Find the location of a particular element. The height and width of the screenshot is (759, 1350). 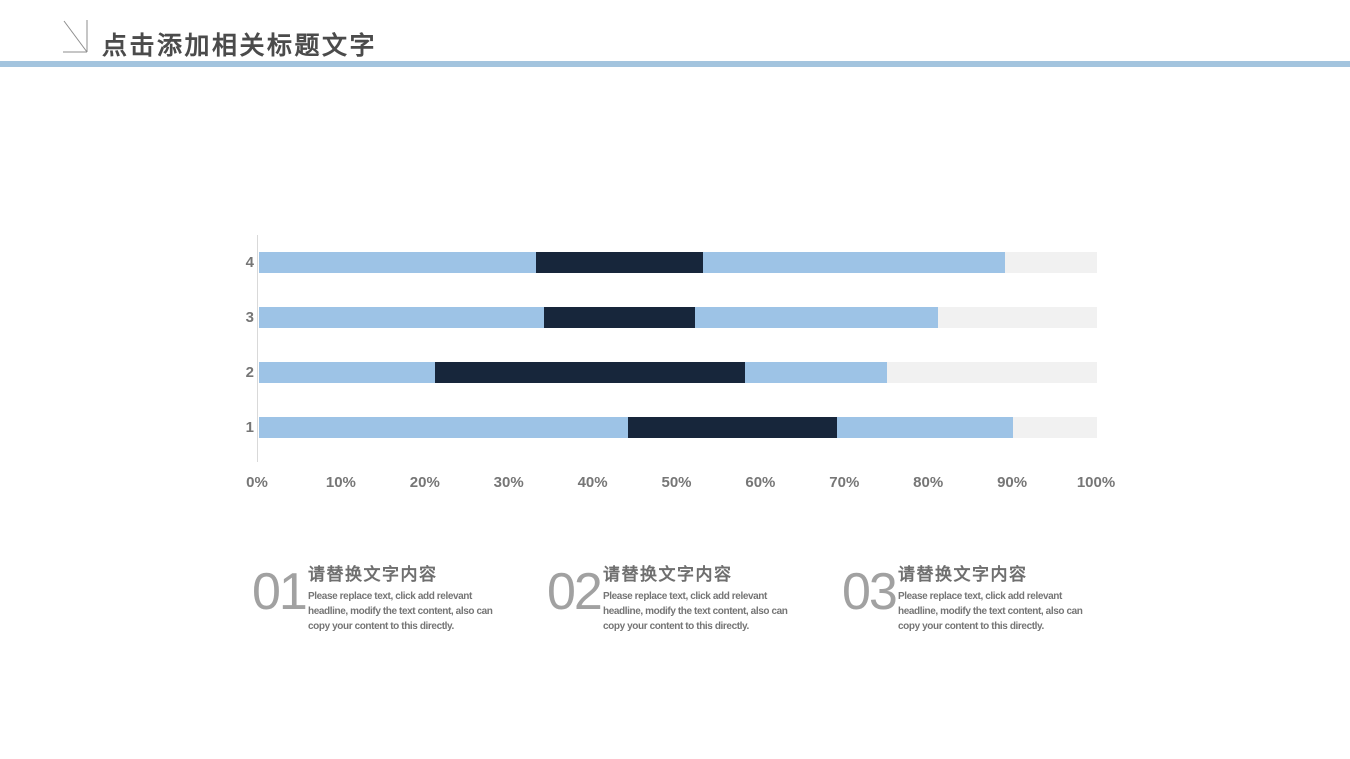

callout-number: 02 is located at coordinates (575, 592).